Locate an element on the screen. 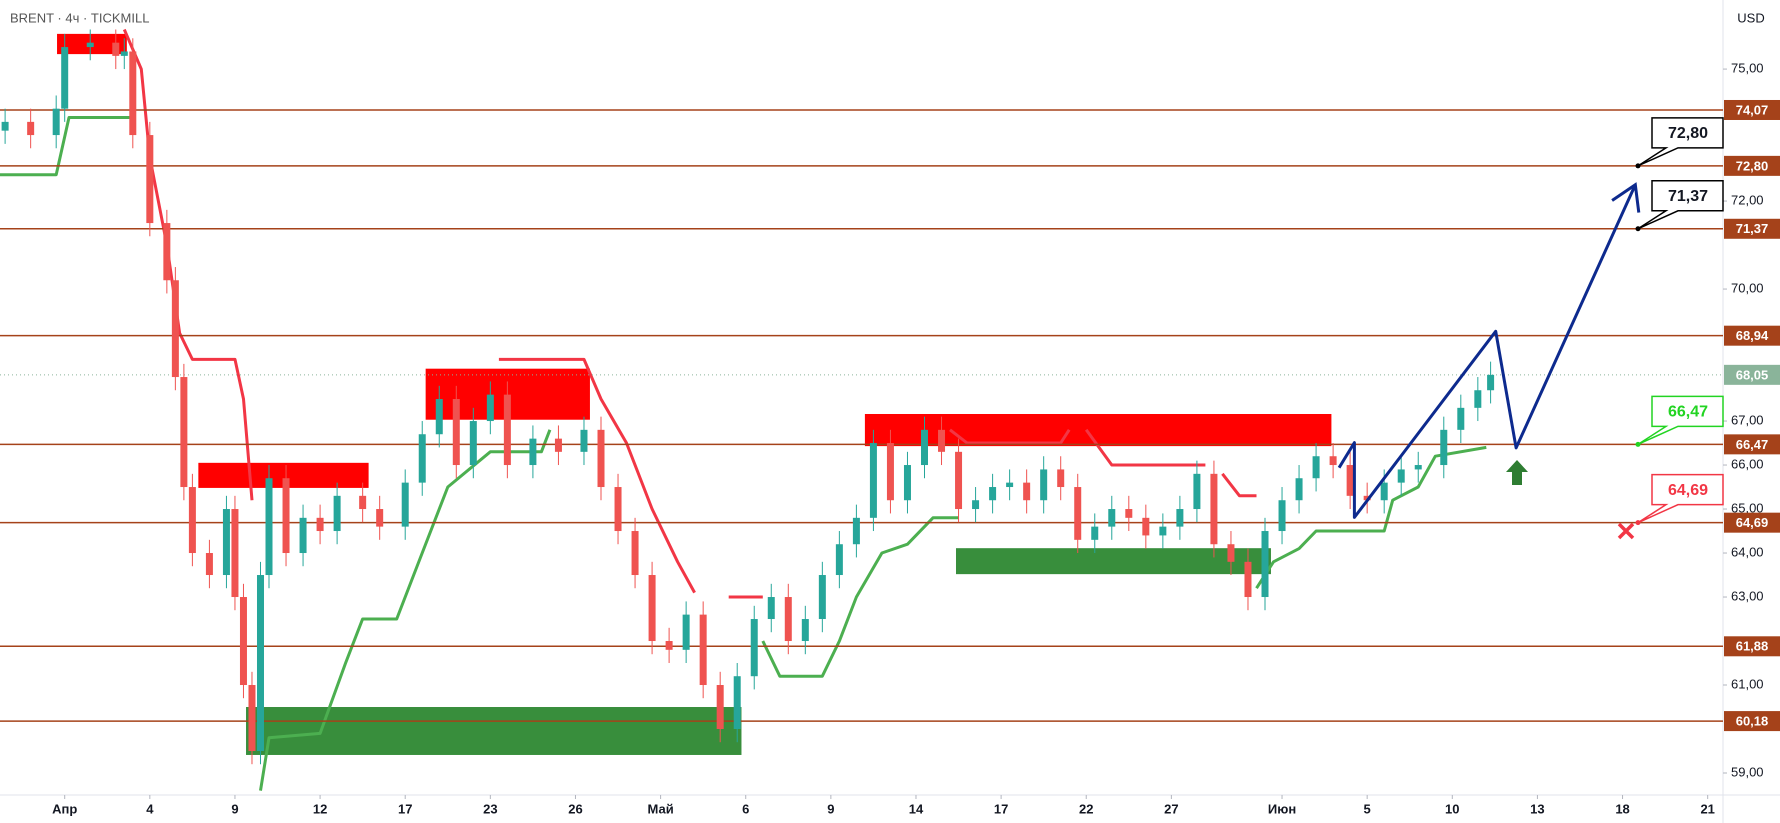 The width and height of the screenshot is (1780, 823). level-label: 61,88 is located at coordinates (1752, 646).